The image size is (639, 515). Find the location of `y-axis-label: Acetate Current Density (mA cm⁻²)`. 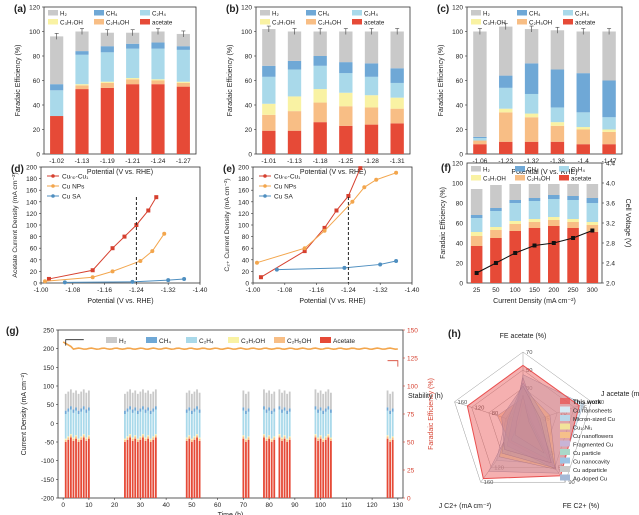

y-axis-label: Acetate Current Density (mA cm⁻²) is located at coordinates (15, 224).